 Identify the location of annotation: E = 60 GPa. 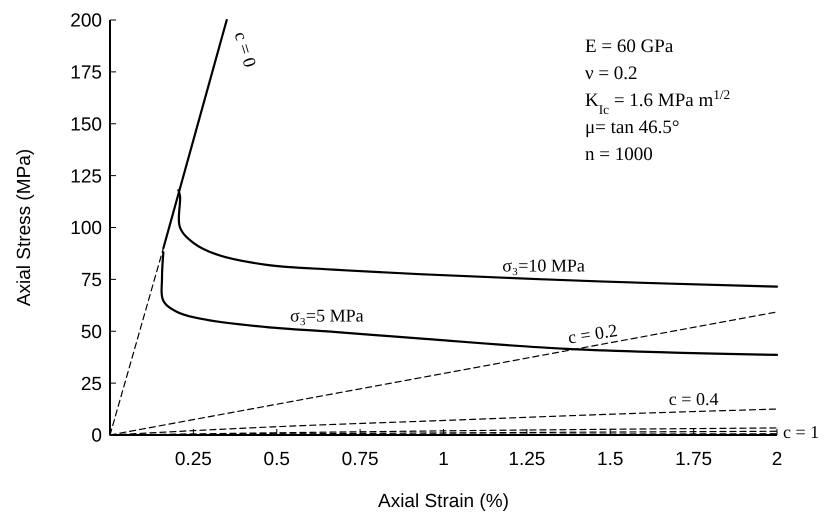
(629, 46).